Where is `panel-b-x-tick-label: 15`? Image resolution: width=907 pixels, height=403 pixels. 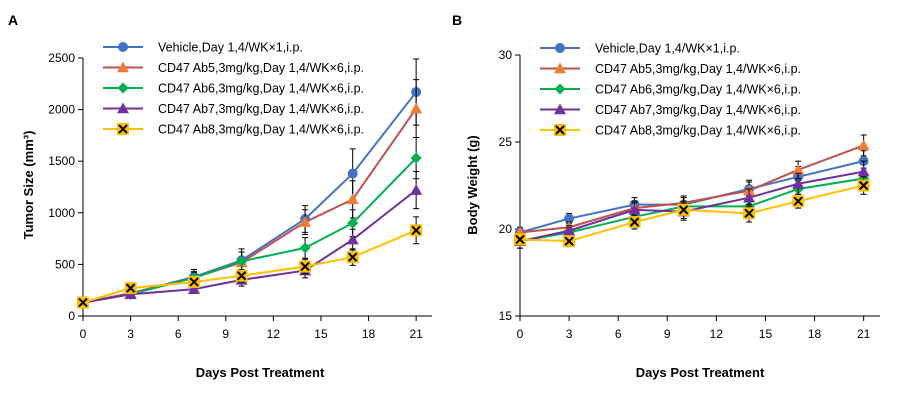 panel-b-x-tick-label: 15 is located at coordinates (766, 334).